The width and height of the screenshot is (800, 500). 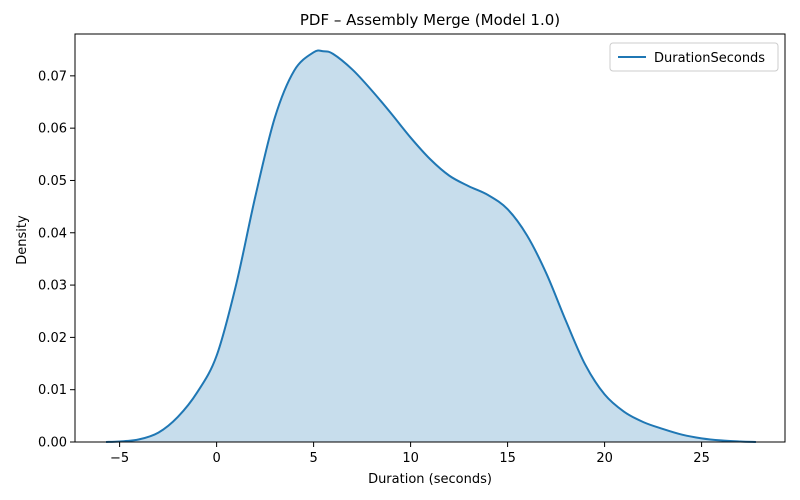 I want to click on x-tick-label: 5, so click(x=313, y=458).